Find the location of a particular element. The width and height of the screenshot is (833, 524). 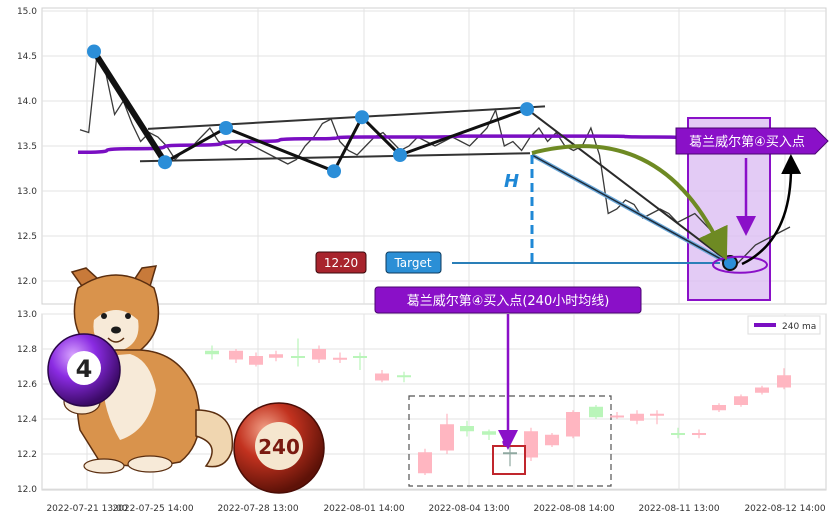

signal-label-upper-text: 葛兰威尔第④买入点 is located at coordinates (747, 142).